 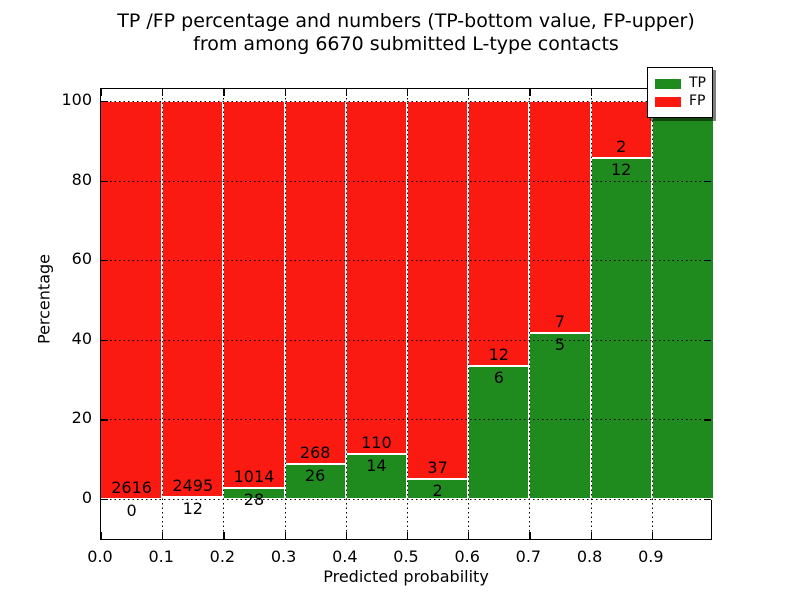 I want to click on fp-count-label: 7, so click(x=560, y=322).